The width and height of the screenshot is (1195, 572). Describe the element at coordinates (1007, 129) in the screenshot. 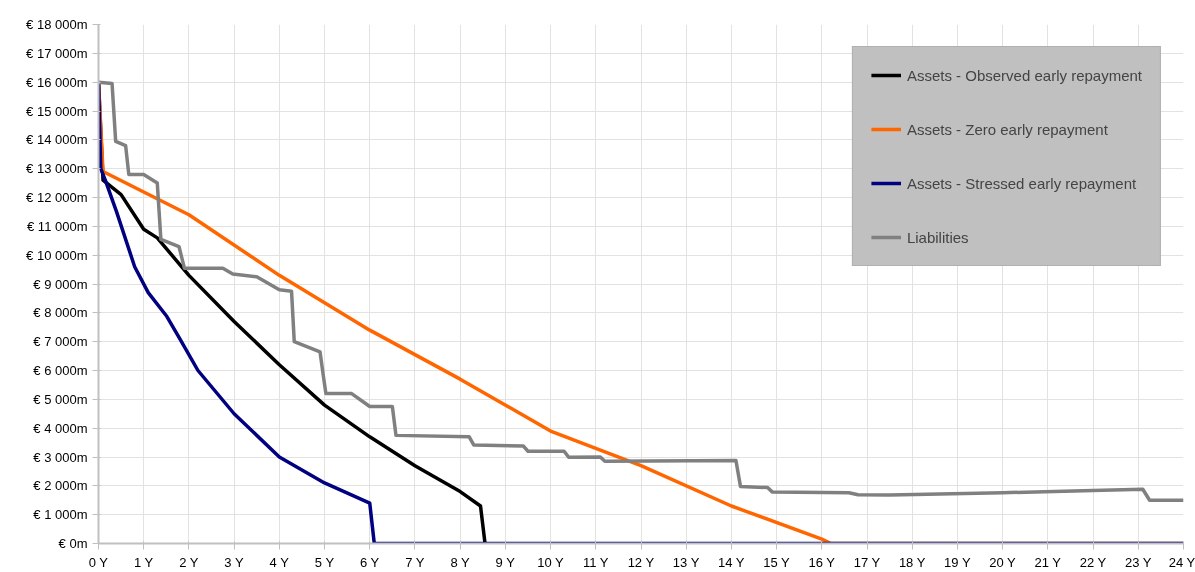

I see `legend-label: Assets - Zero early repayment` at that location.